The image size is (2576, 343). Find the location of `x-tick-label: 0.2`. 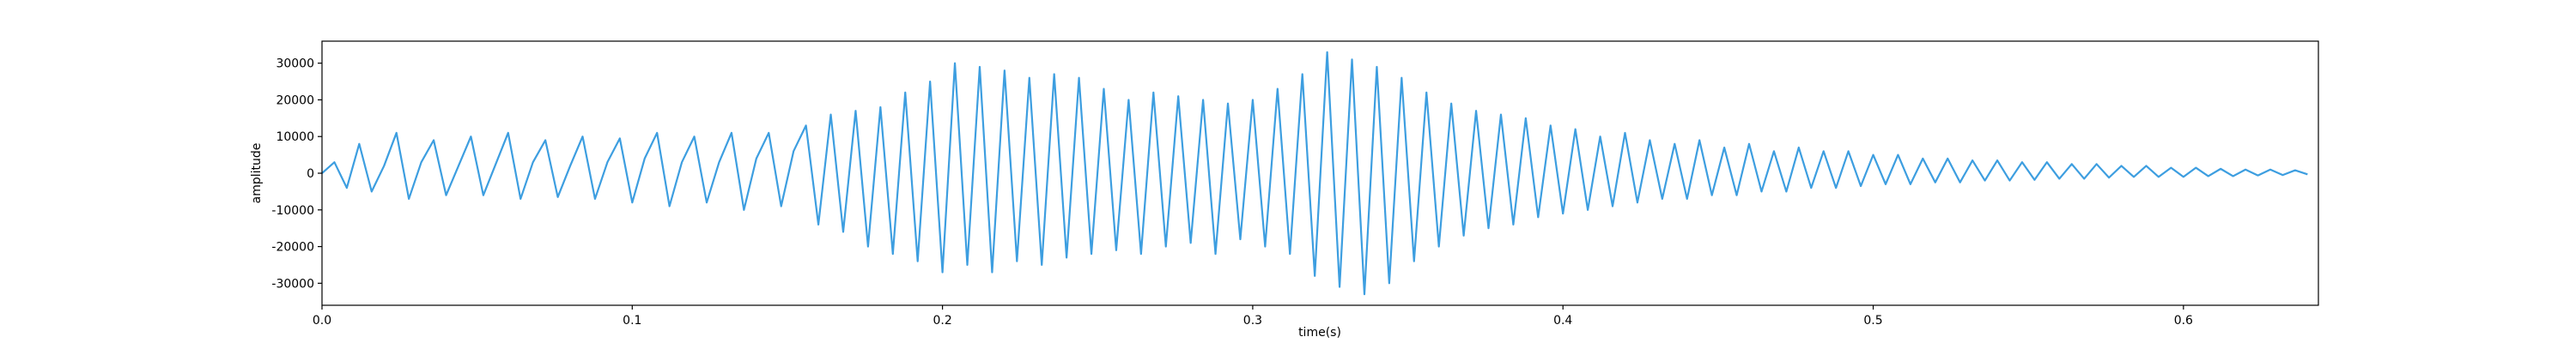

x-tick-label: 0.2 is located at coordinates (942, 321).